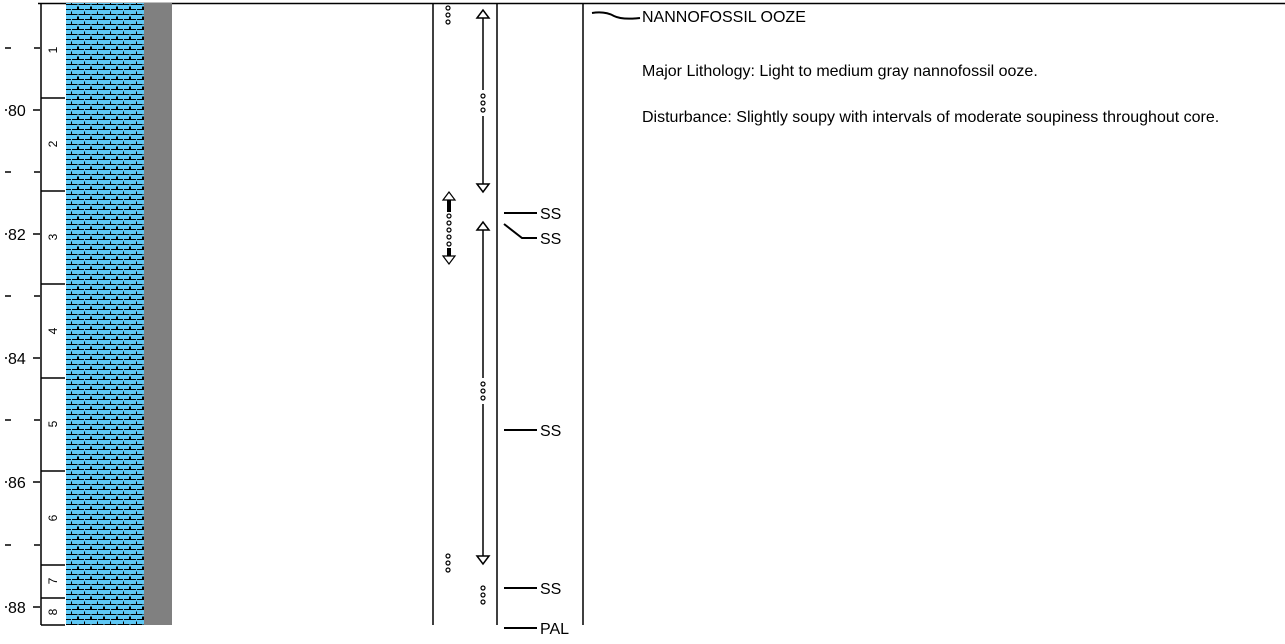 The height and width of the screenshot is (644, 1285). I want to click on section-number-5: 5, so click(53, 423).